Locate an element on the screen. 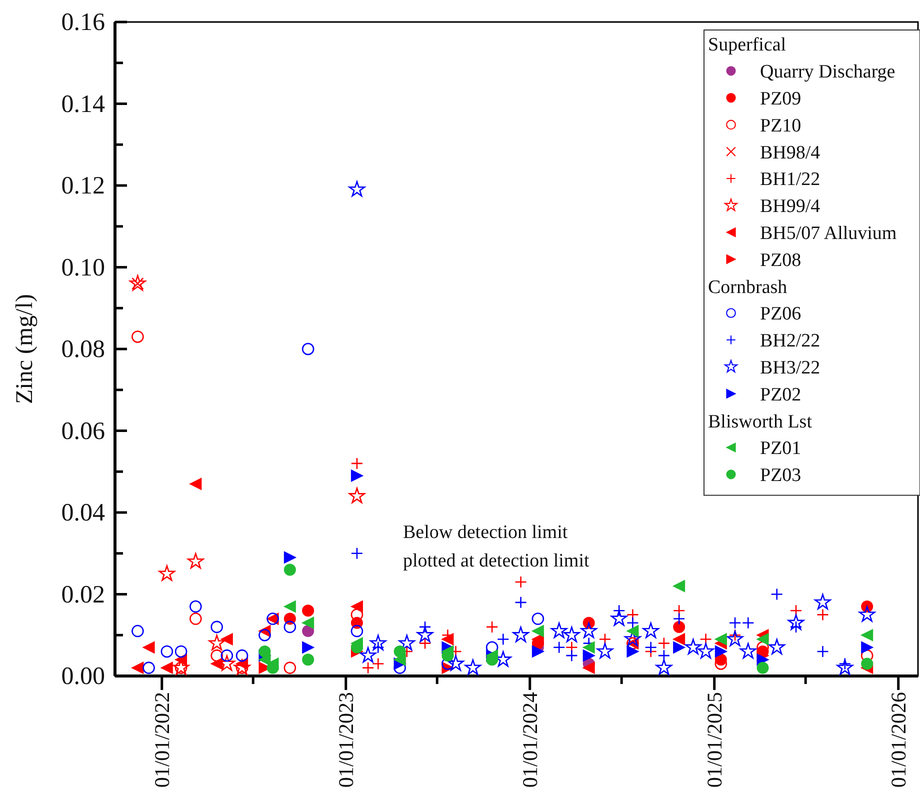 The height and width of the screenshot is (796, 920). legend-label: BH1/22 is located at coordinates (790, 179).